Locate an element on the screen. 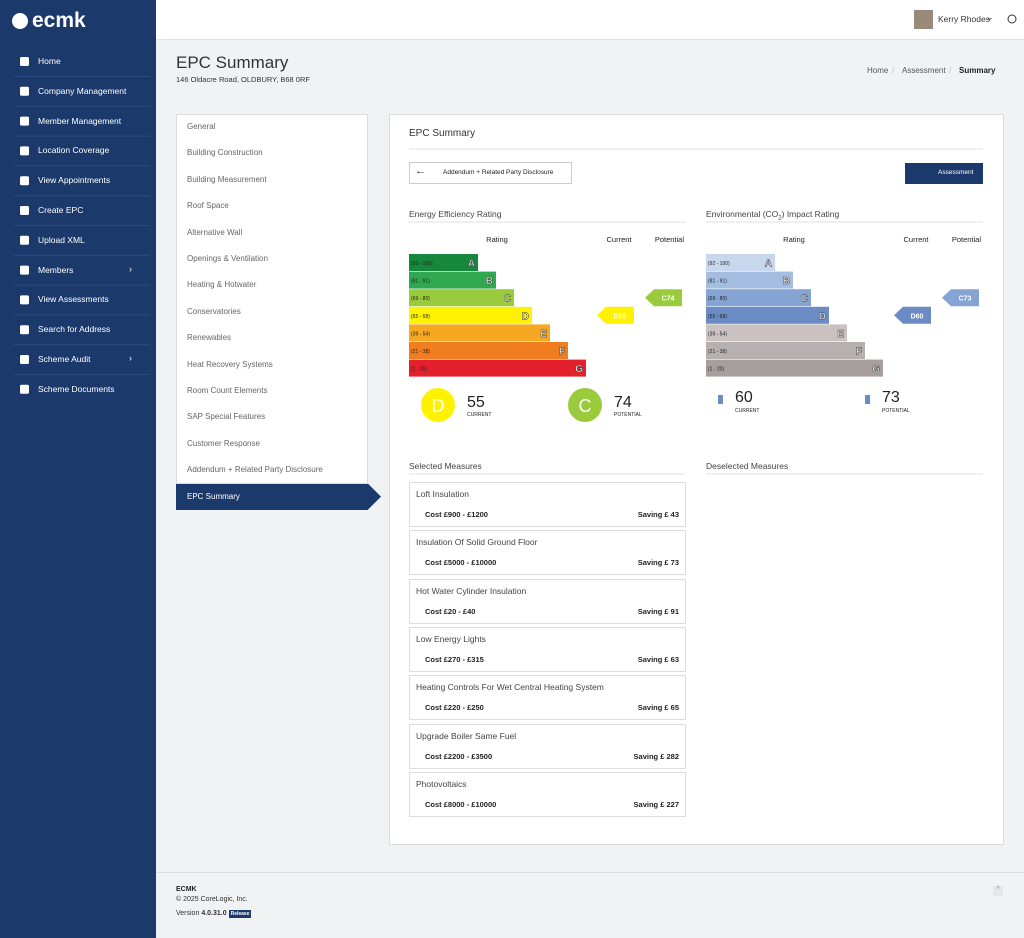 Image resolution: width=1024 pixels, height=938 pixels. topbar is located at coordinates (590, 20).